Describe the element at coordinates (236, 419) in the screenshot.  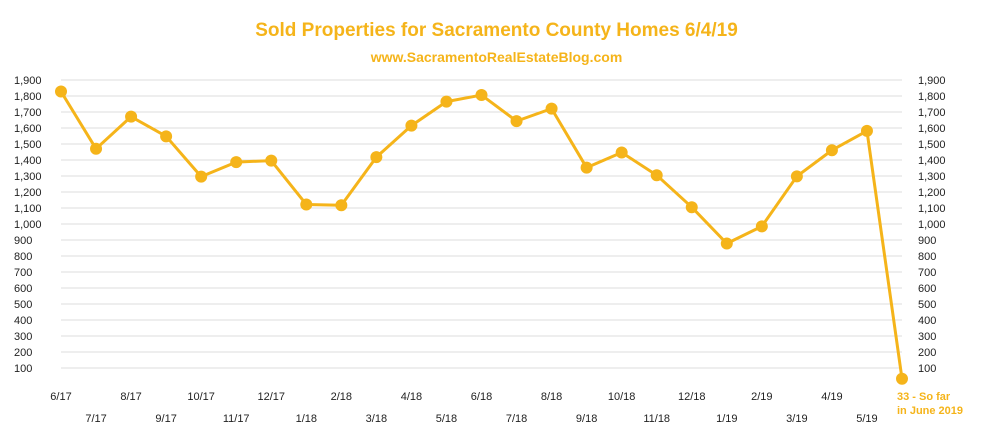
I see `x-tick-label: 11/17` at that location.